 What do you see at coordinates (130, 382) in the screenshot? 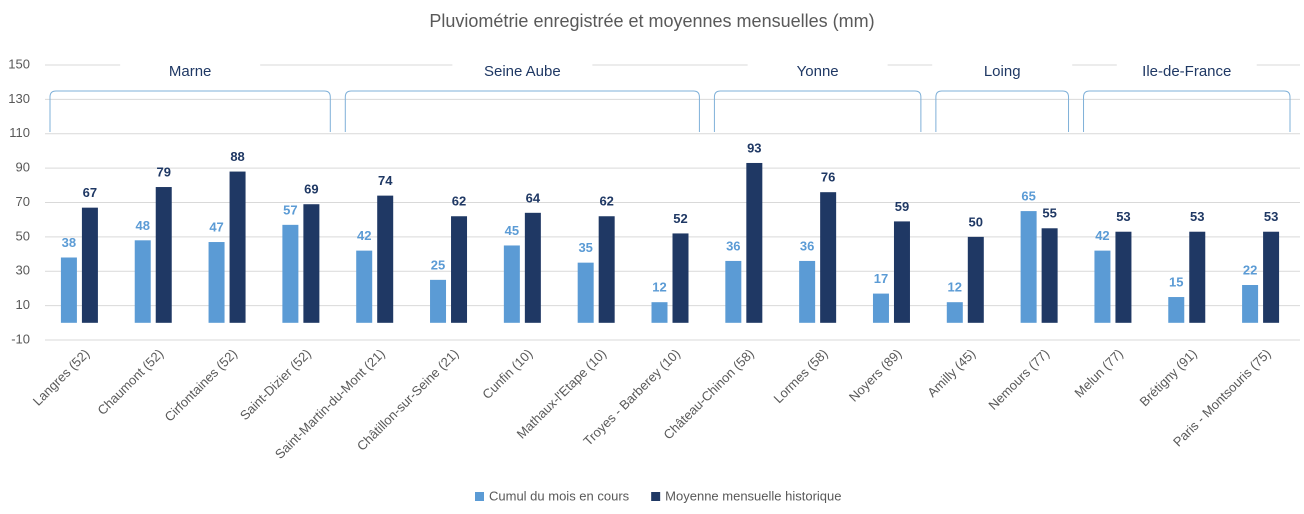
I see `x-tick-label: Chaumont (52)` at bounding box center [130, 382].